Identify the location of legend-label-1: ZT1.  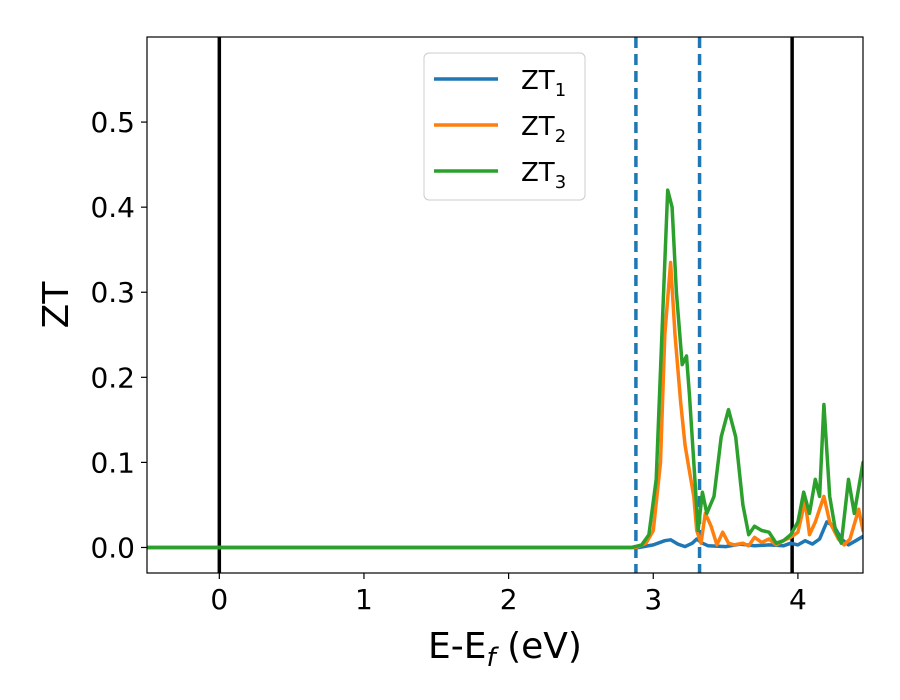
(543, 83).